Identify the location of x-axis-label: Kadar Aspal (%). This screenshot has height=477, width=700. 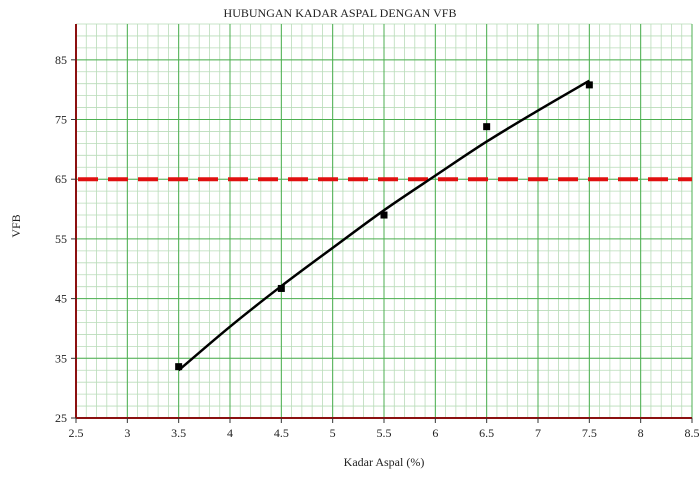
(384, 462).